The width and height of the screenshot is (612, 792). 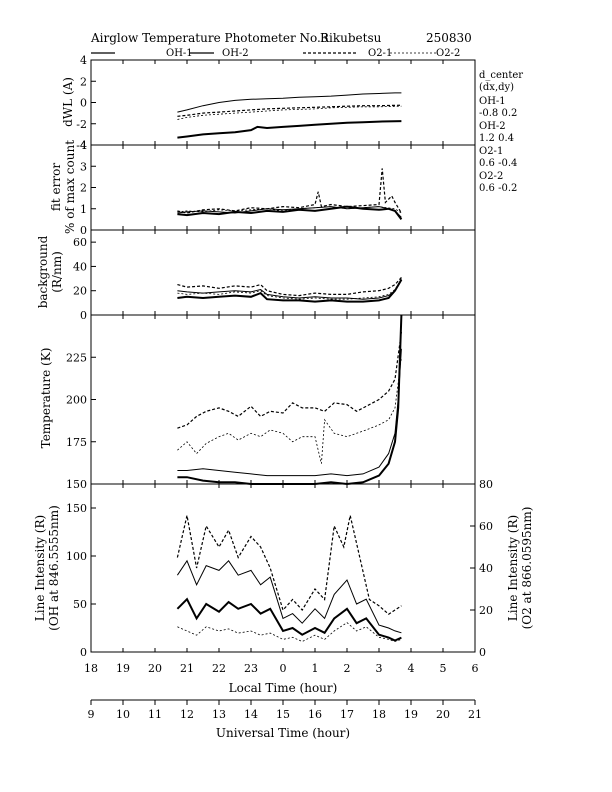 What do you see at coordinates (40, 568) in the screenshot?
I see `int-ylabel: Line Intensity (R)` at bounding box center [40, 568].